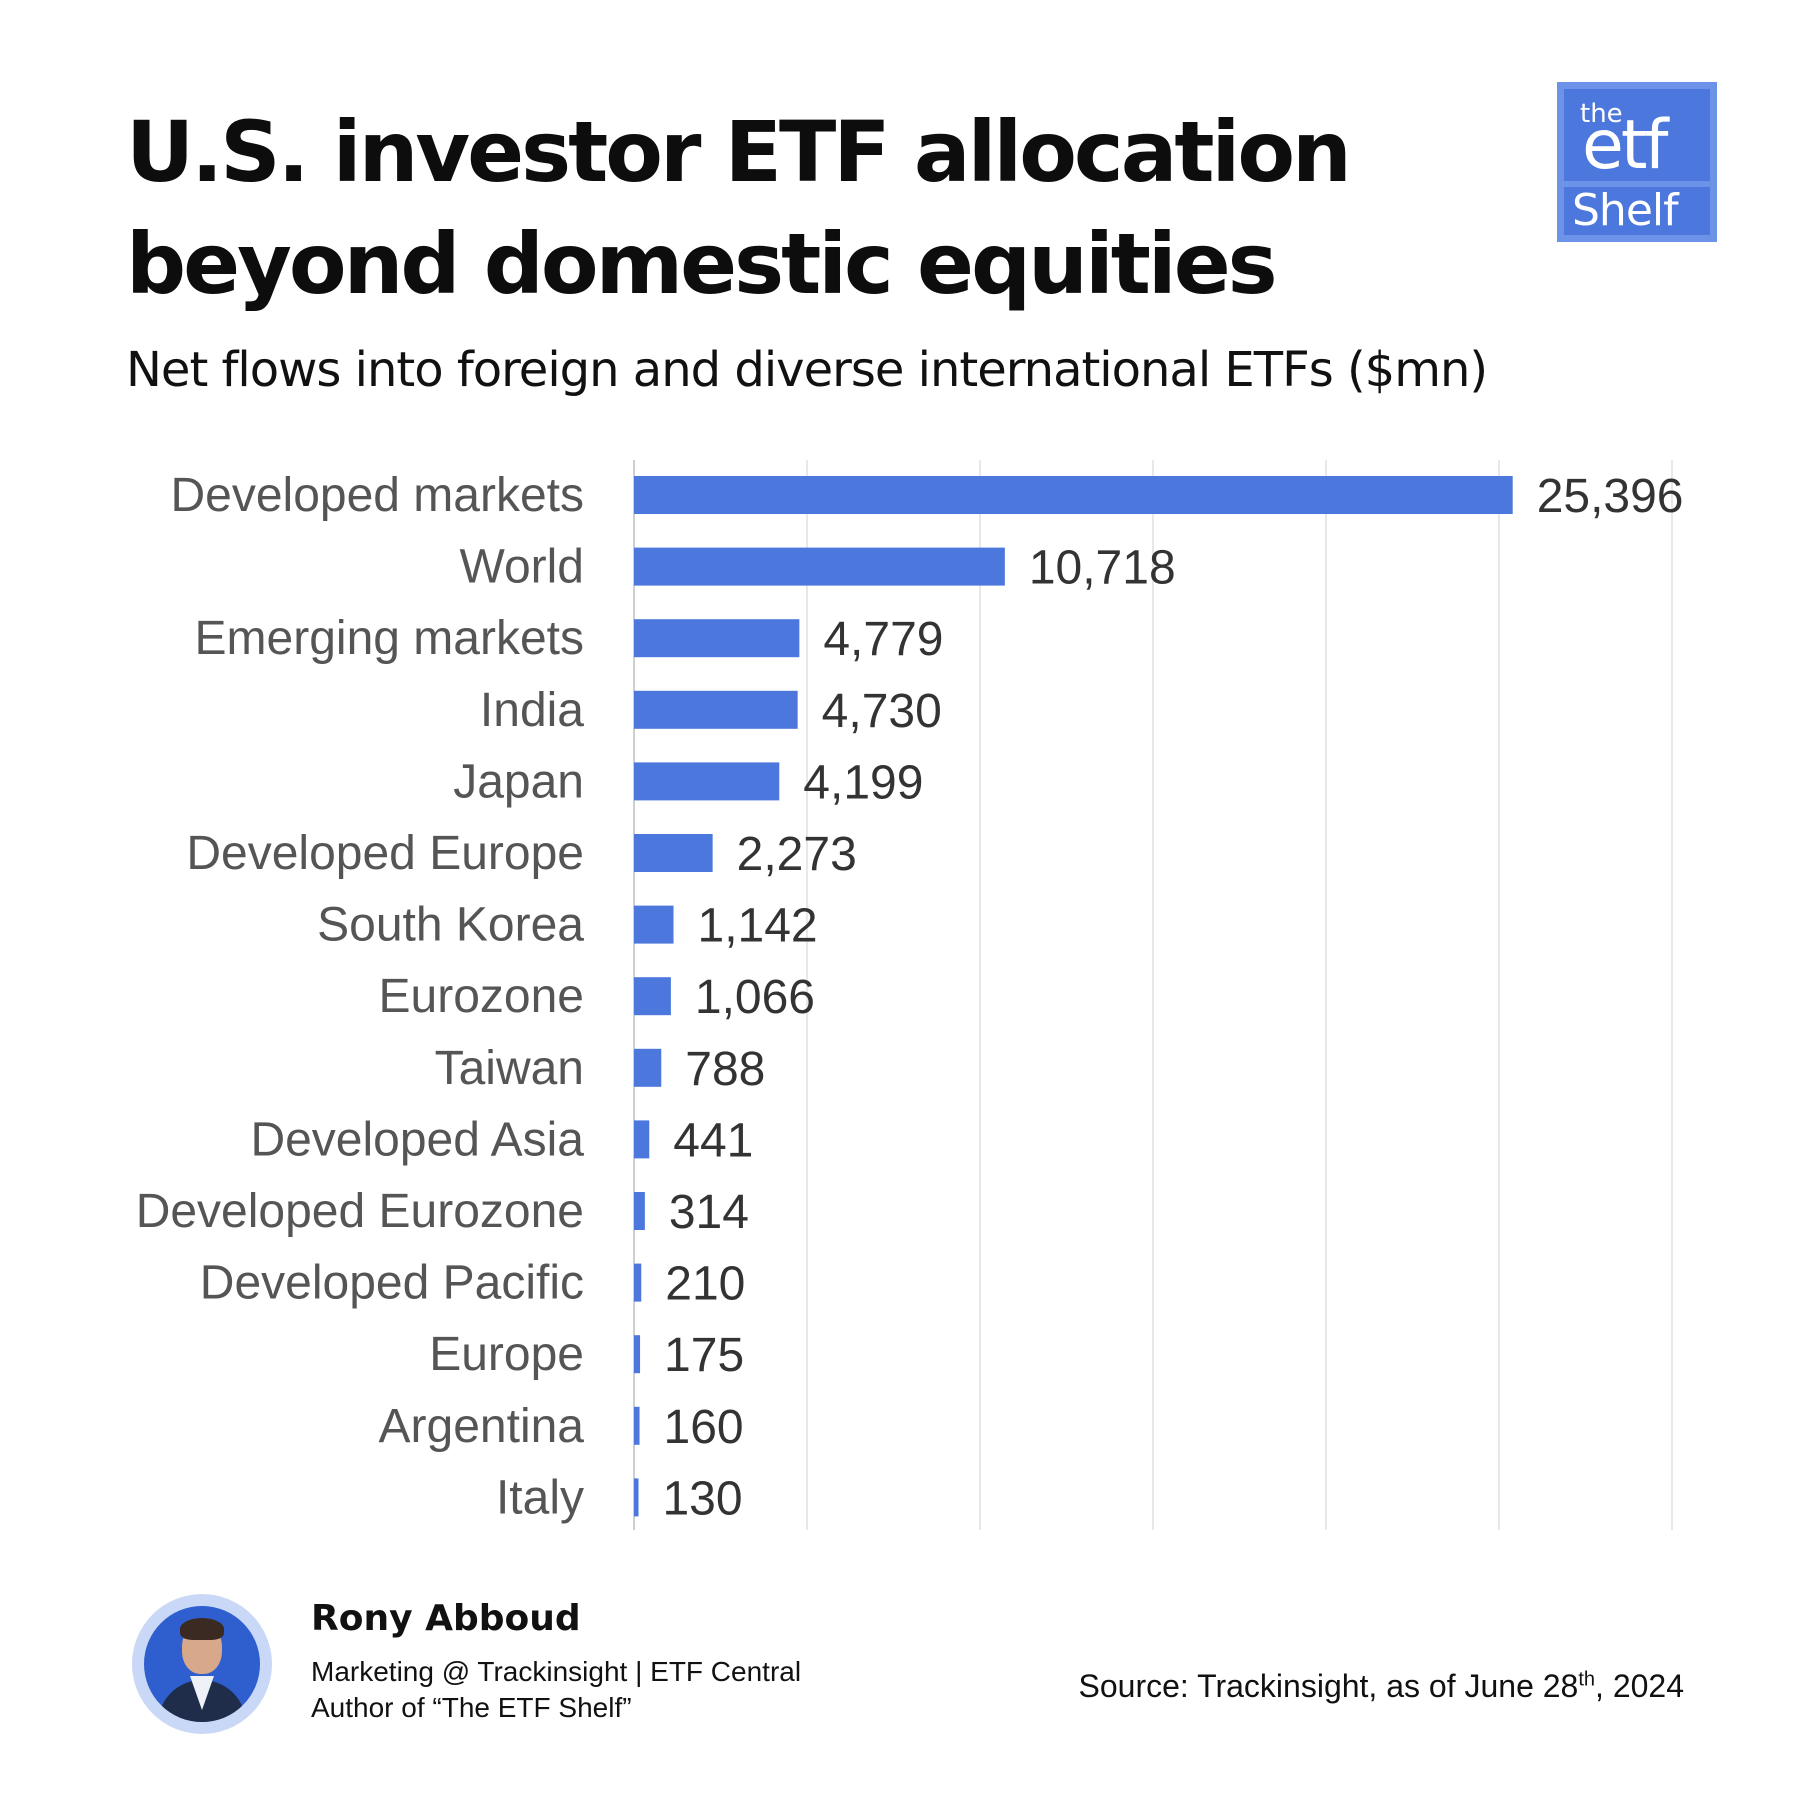 The height and width of the screenshot is (1800, 1800). What do you see at coordinates (482, 1426) in the screenshot?
I see `category-label: Argentina` at bounding box center [482, 1426].